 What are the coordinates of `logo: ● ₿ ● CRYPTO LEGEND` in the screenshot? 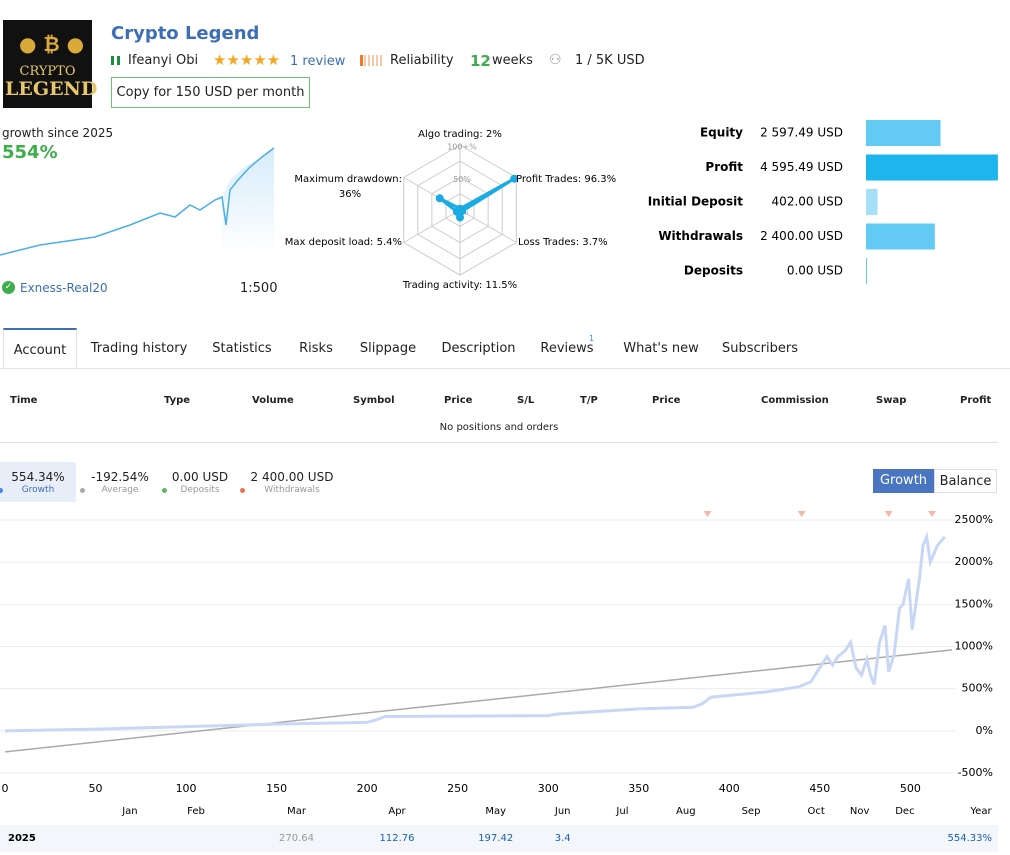 It's located at (50, 64).